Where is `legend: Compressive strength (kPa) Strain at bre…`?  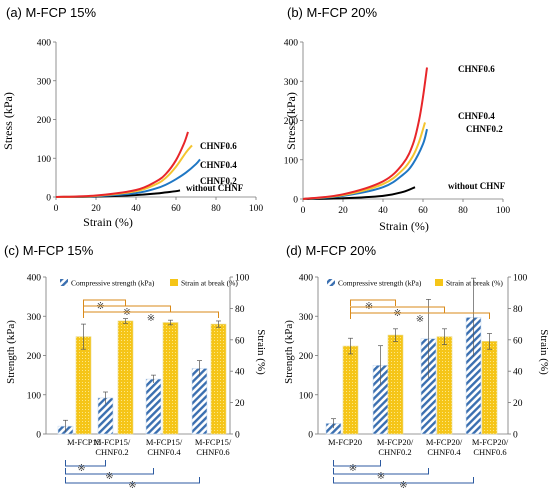
legend: Compressive strength (kPa) Strain at bre… is located at coordinates (415, 283).